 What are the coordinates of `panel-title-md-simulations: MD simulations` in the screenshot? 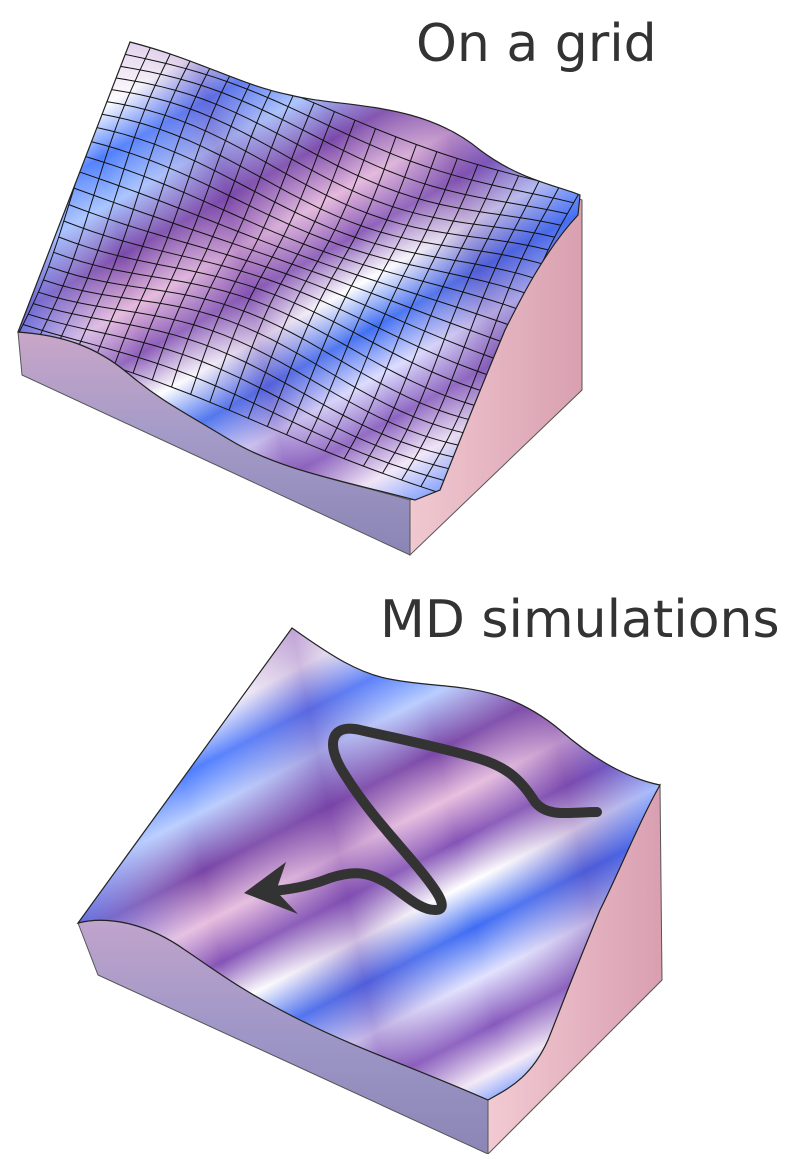 It's located at (580, 620).